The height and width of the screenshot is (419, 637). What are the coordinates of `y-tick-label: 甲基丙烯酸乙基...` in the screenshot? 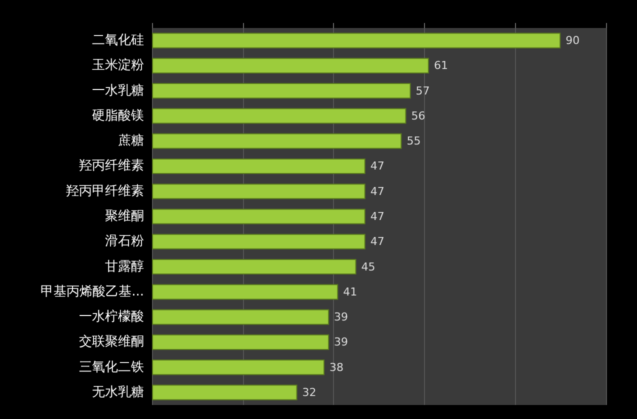 It's located at (92, 292).